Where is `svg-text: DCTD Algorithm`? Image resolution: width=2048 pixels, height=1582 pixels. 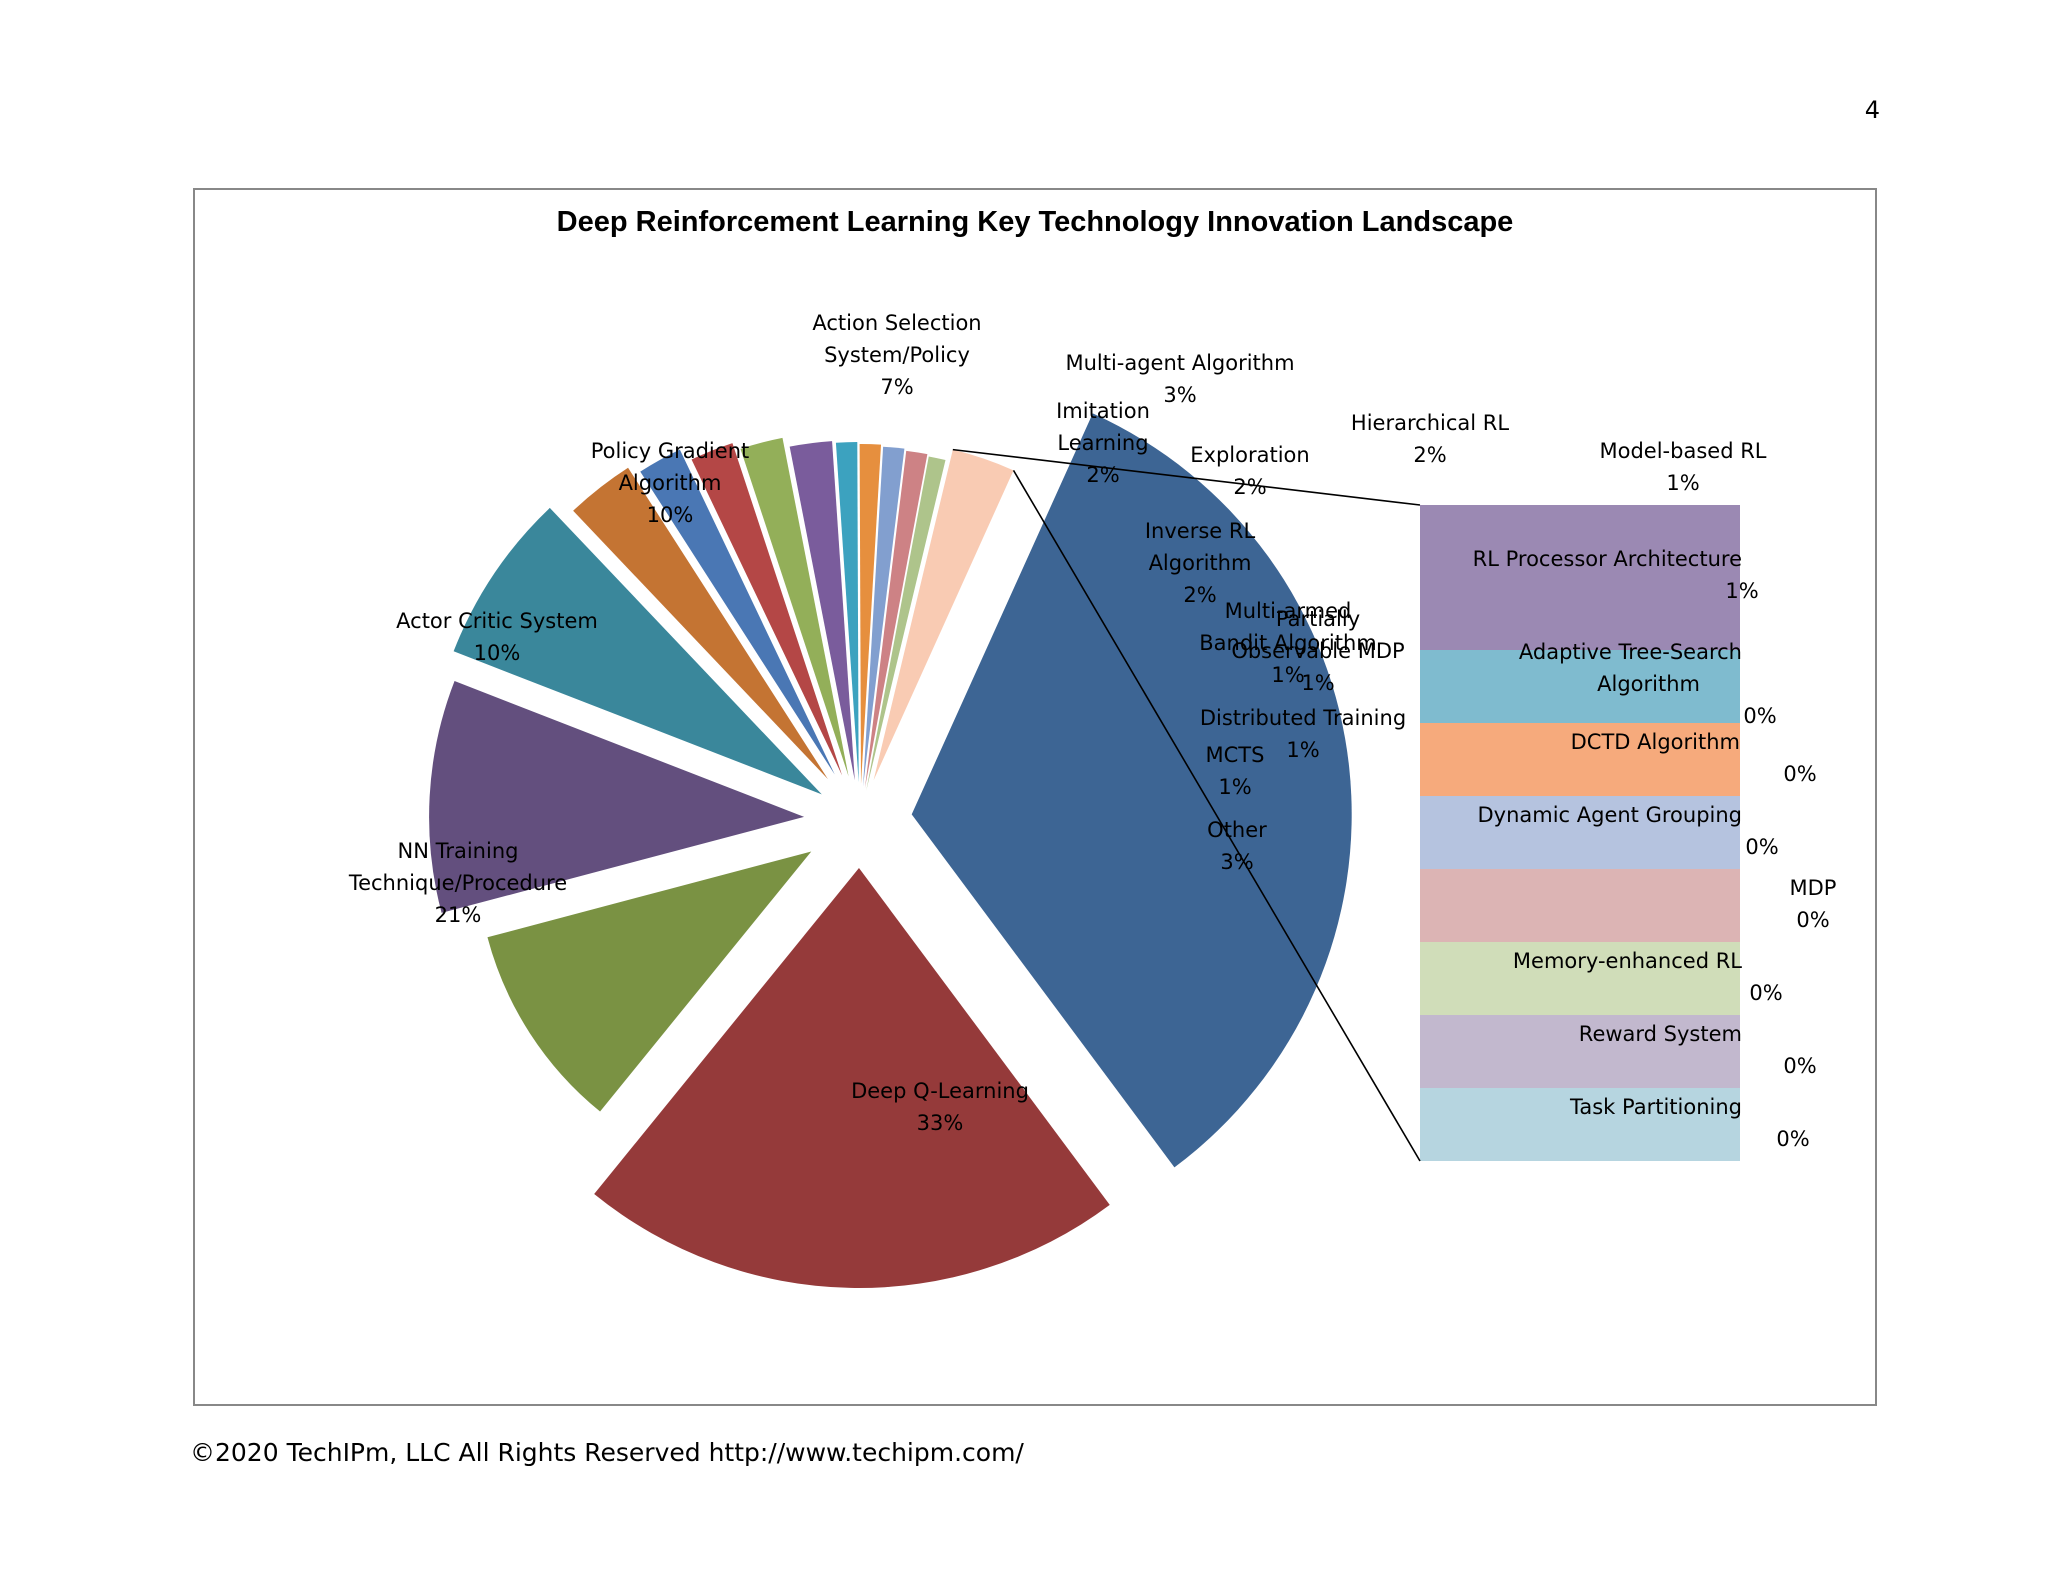 svg-text: DCTD Algorithm is located at coordinates (1655, 742).